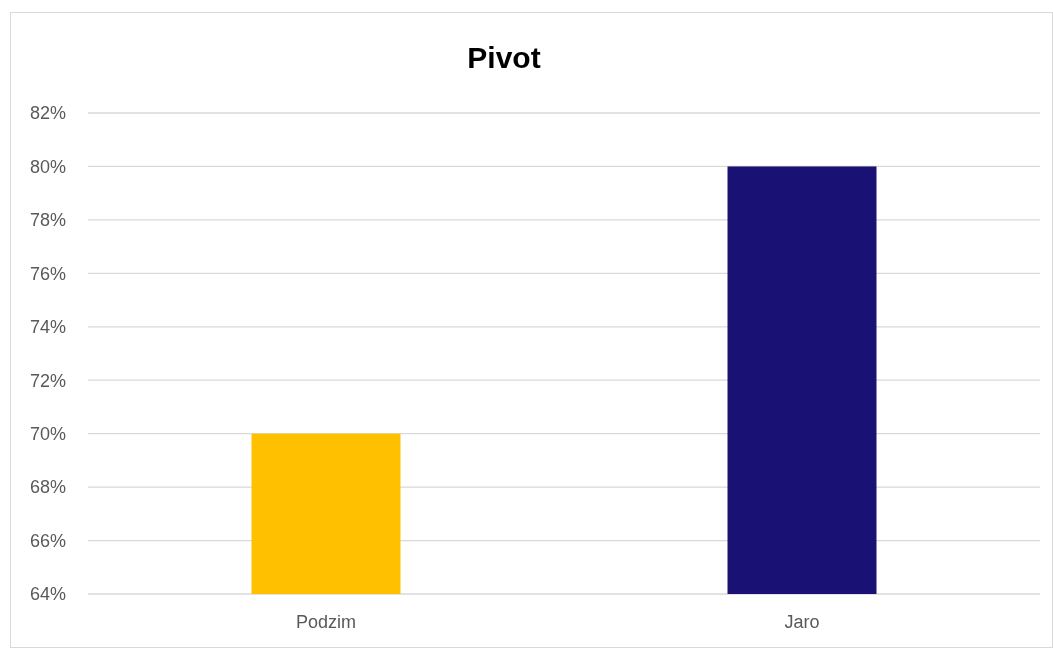  I want to click on y-tick-label: 74%, so click(47, 327).